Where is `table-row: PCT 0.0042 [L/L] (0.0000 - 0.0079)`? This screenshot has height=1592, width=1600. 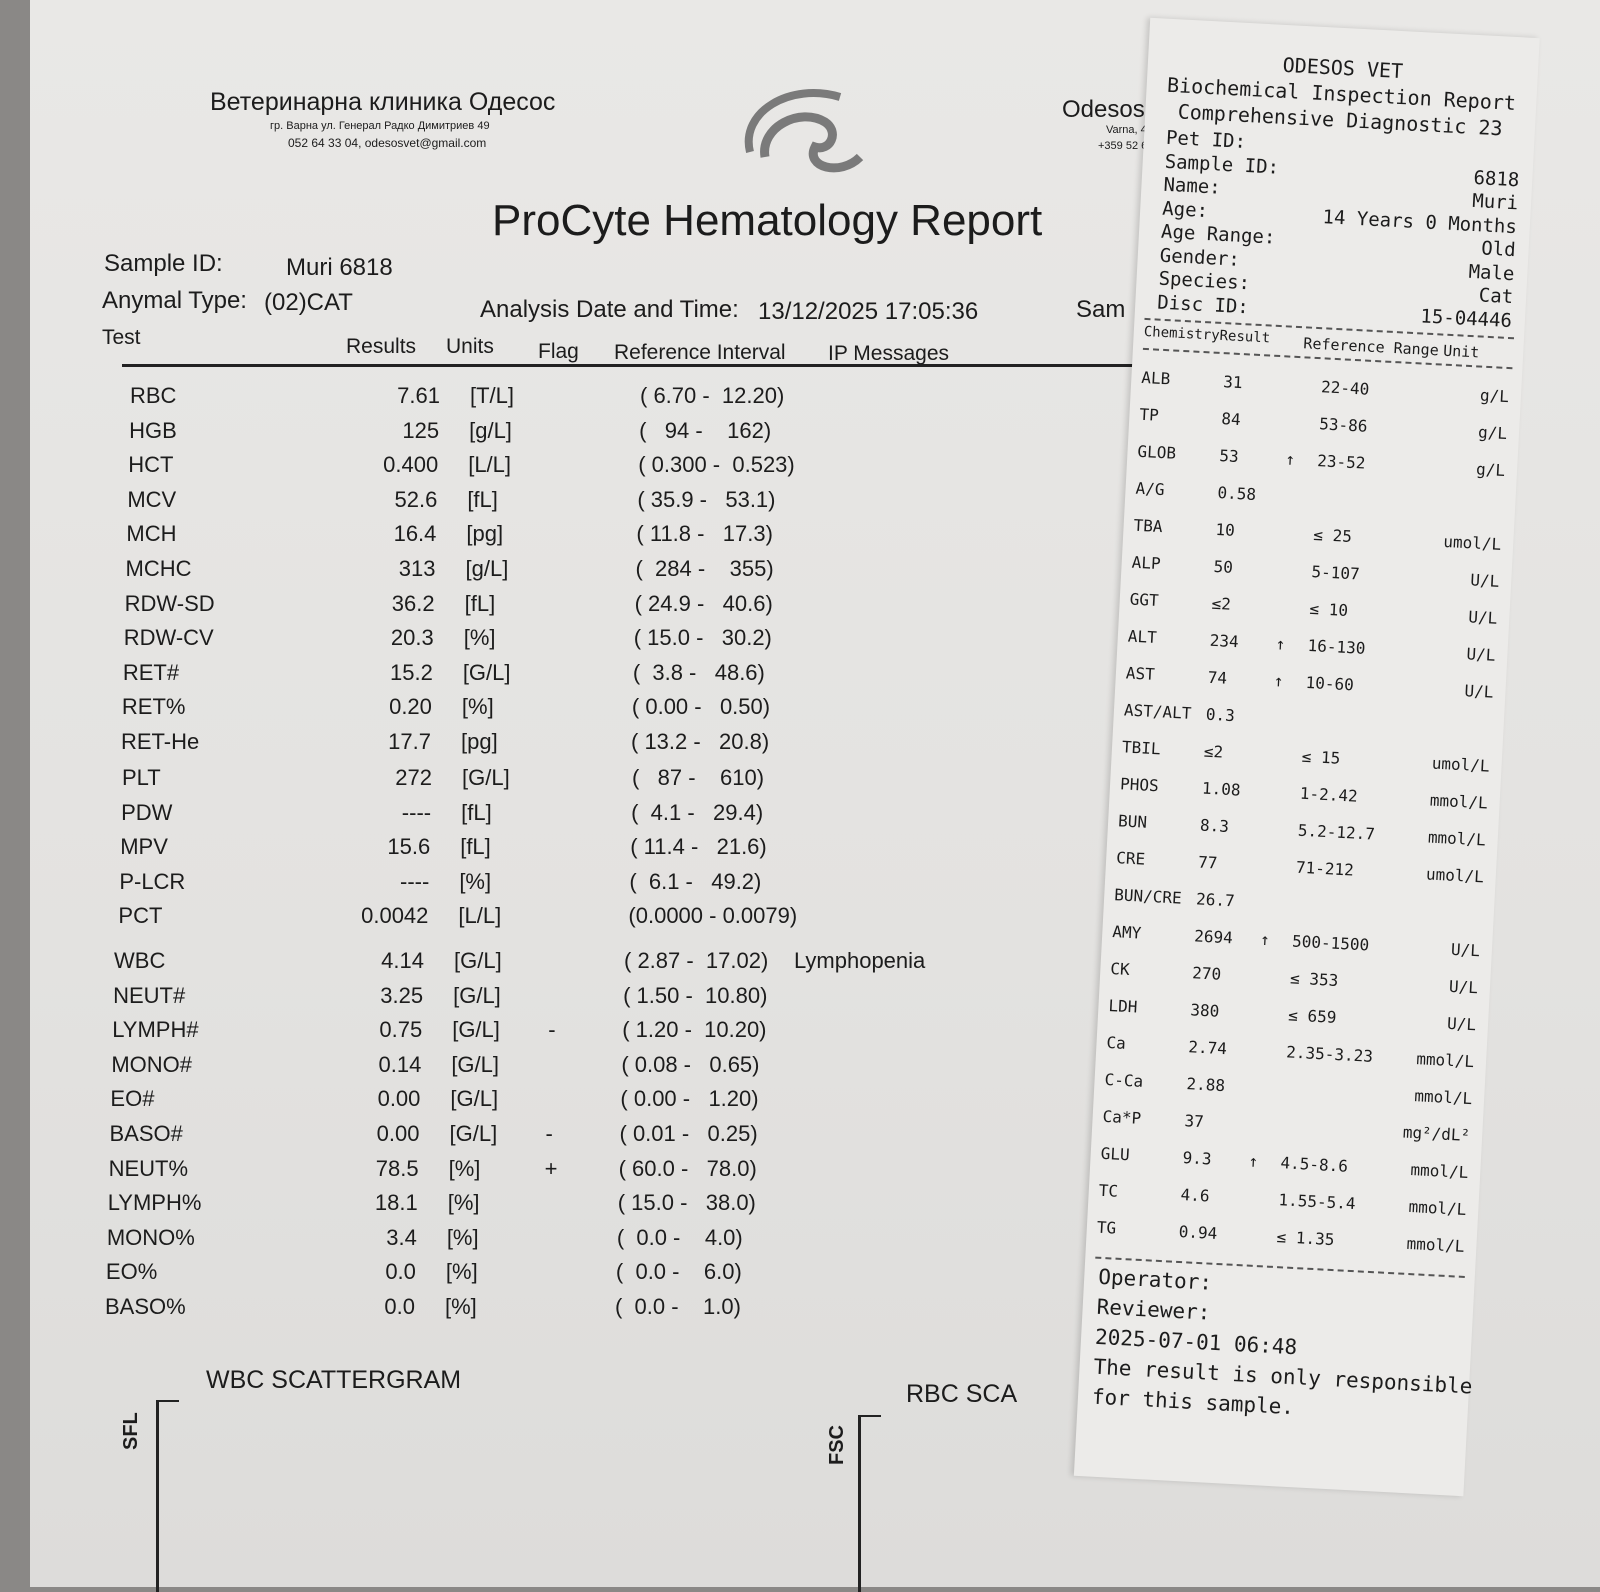
table-row: PCT 0.0042 [L/L] (0.0000 - 0.0079) is located at coordinates (568, 920).